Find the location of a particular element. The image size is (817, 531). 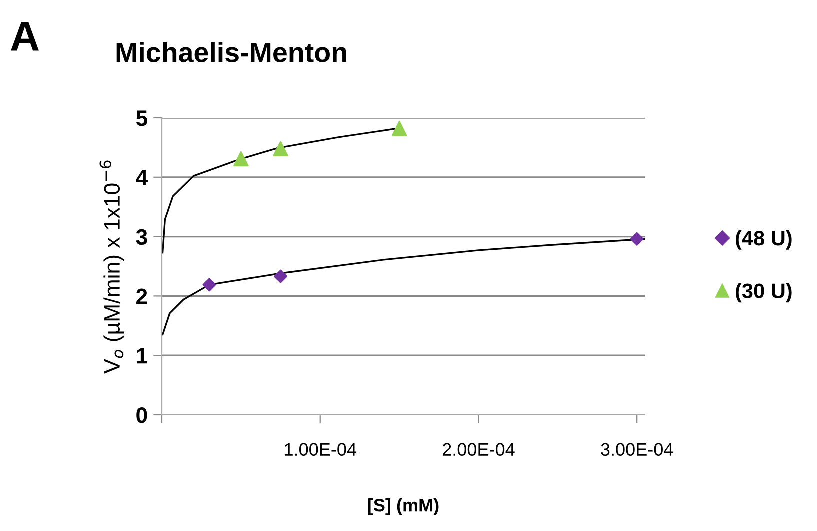

x-tick-label: 3.00E-04 is located at coordinates (637, 449).